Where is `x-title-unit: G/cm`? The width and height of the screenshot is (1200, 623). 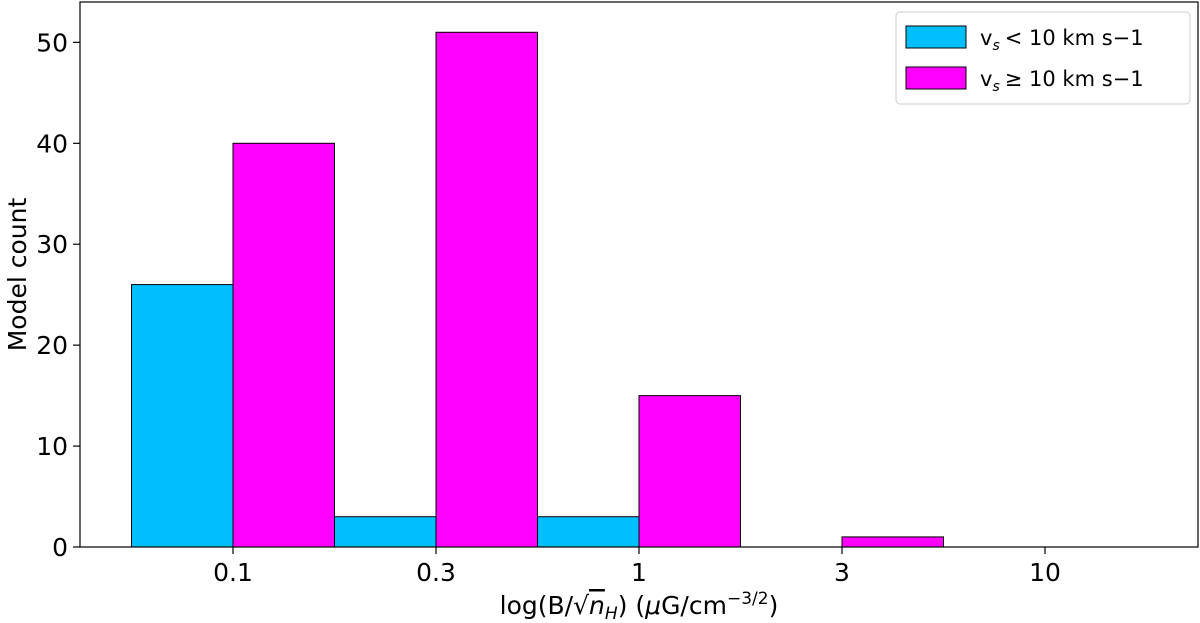 x-title-unit: G/cm is located at coordinates (694, 605).